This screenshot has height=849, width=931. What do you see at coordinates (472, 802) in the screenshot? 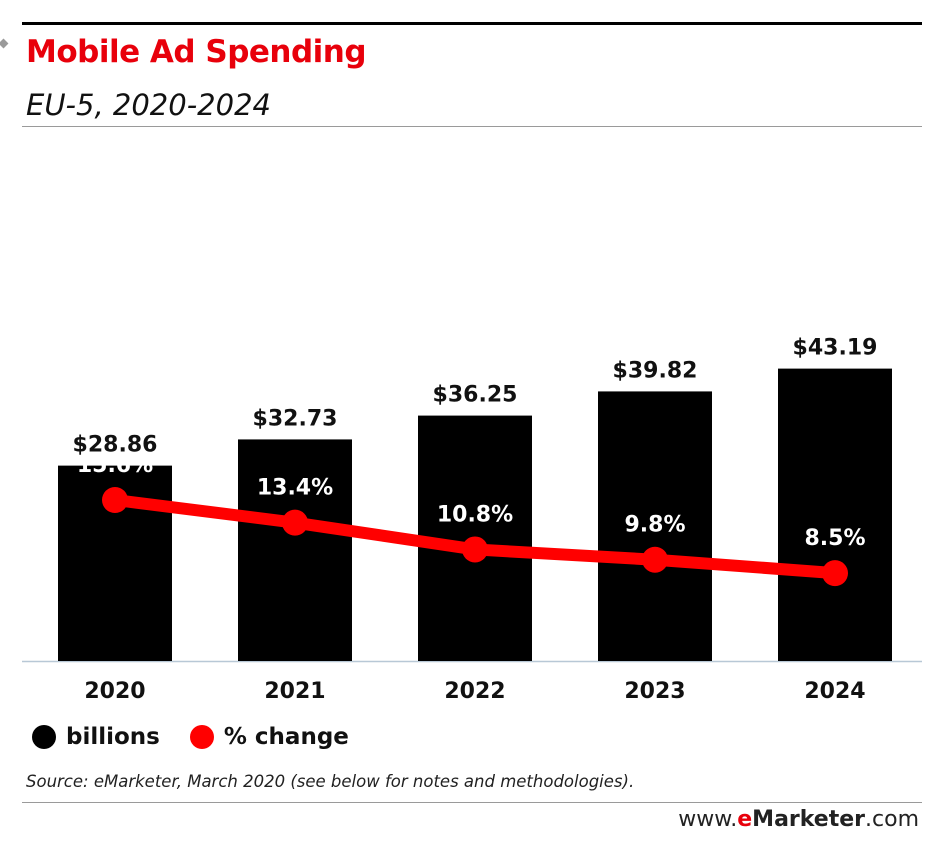
I see `bottom-divider` at bounding box center [472, 802].